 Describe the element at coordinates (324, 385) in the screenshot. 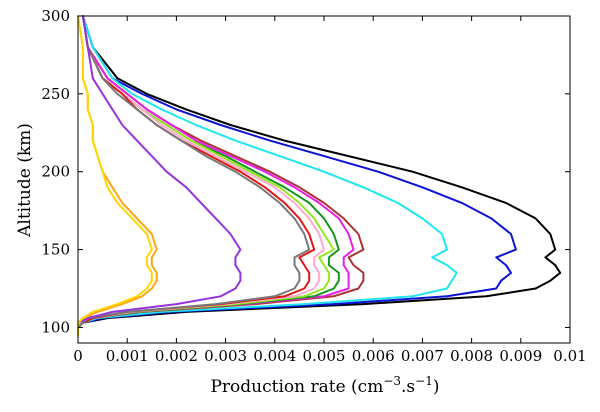

I see `x-axis-label: Production rate (cm−3.s−1)` at that location.